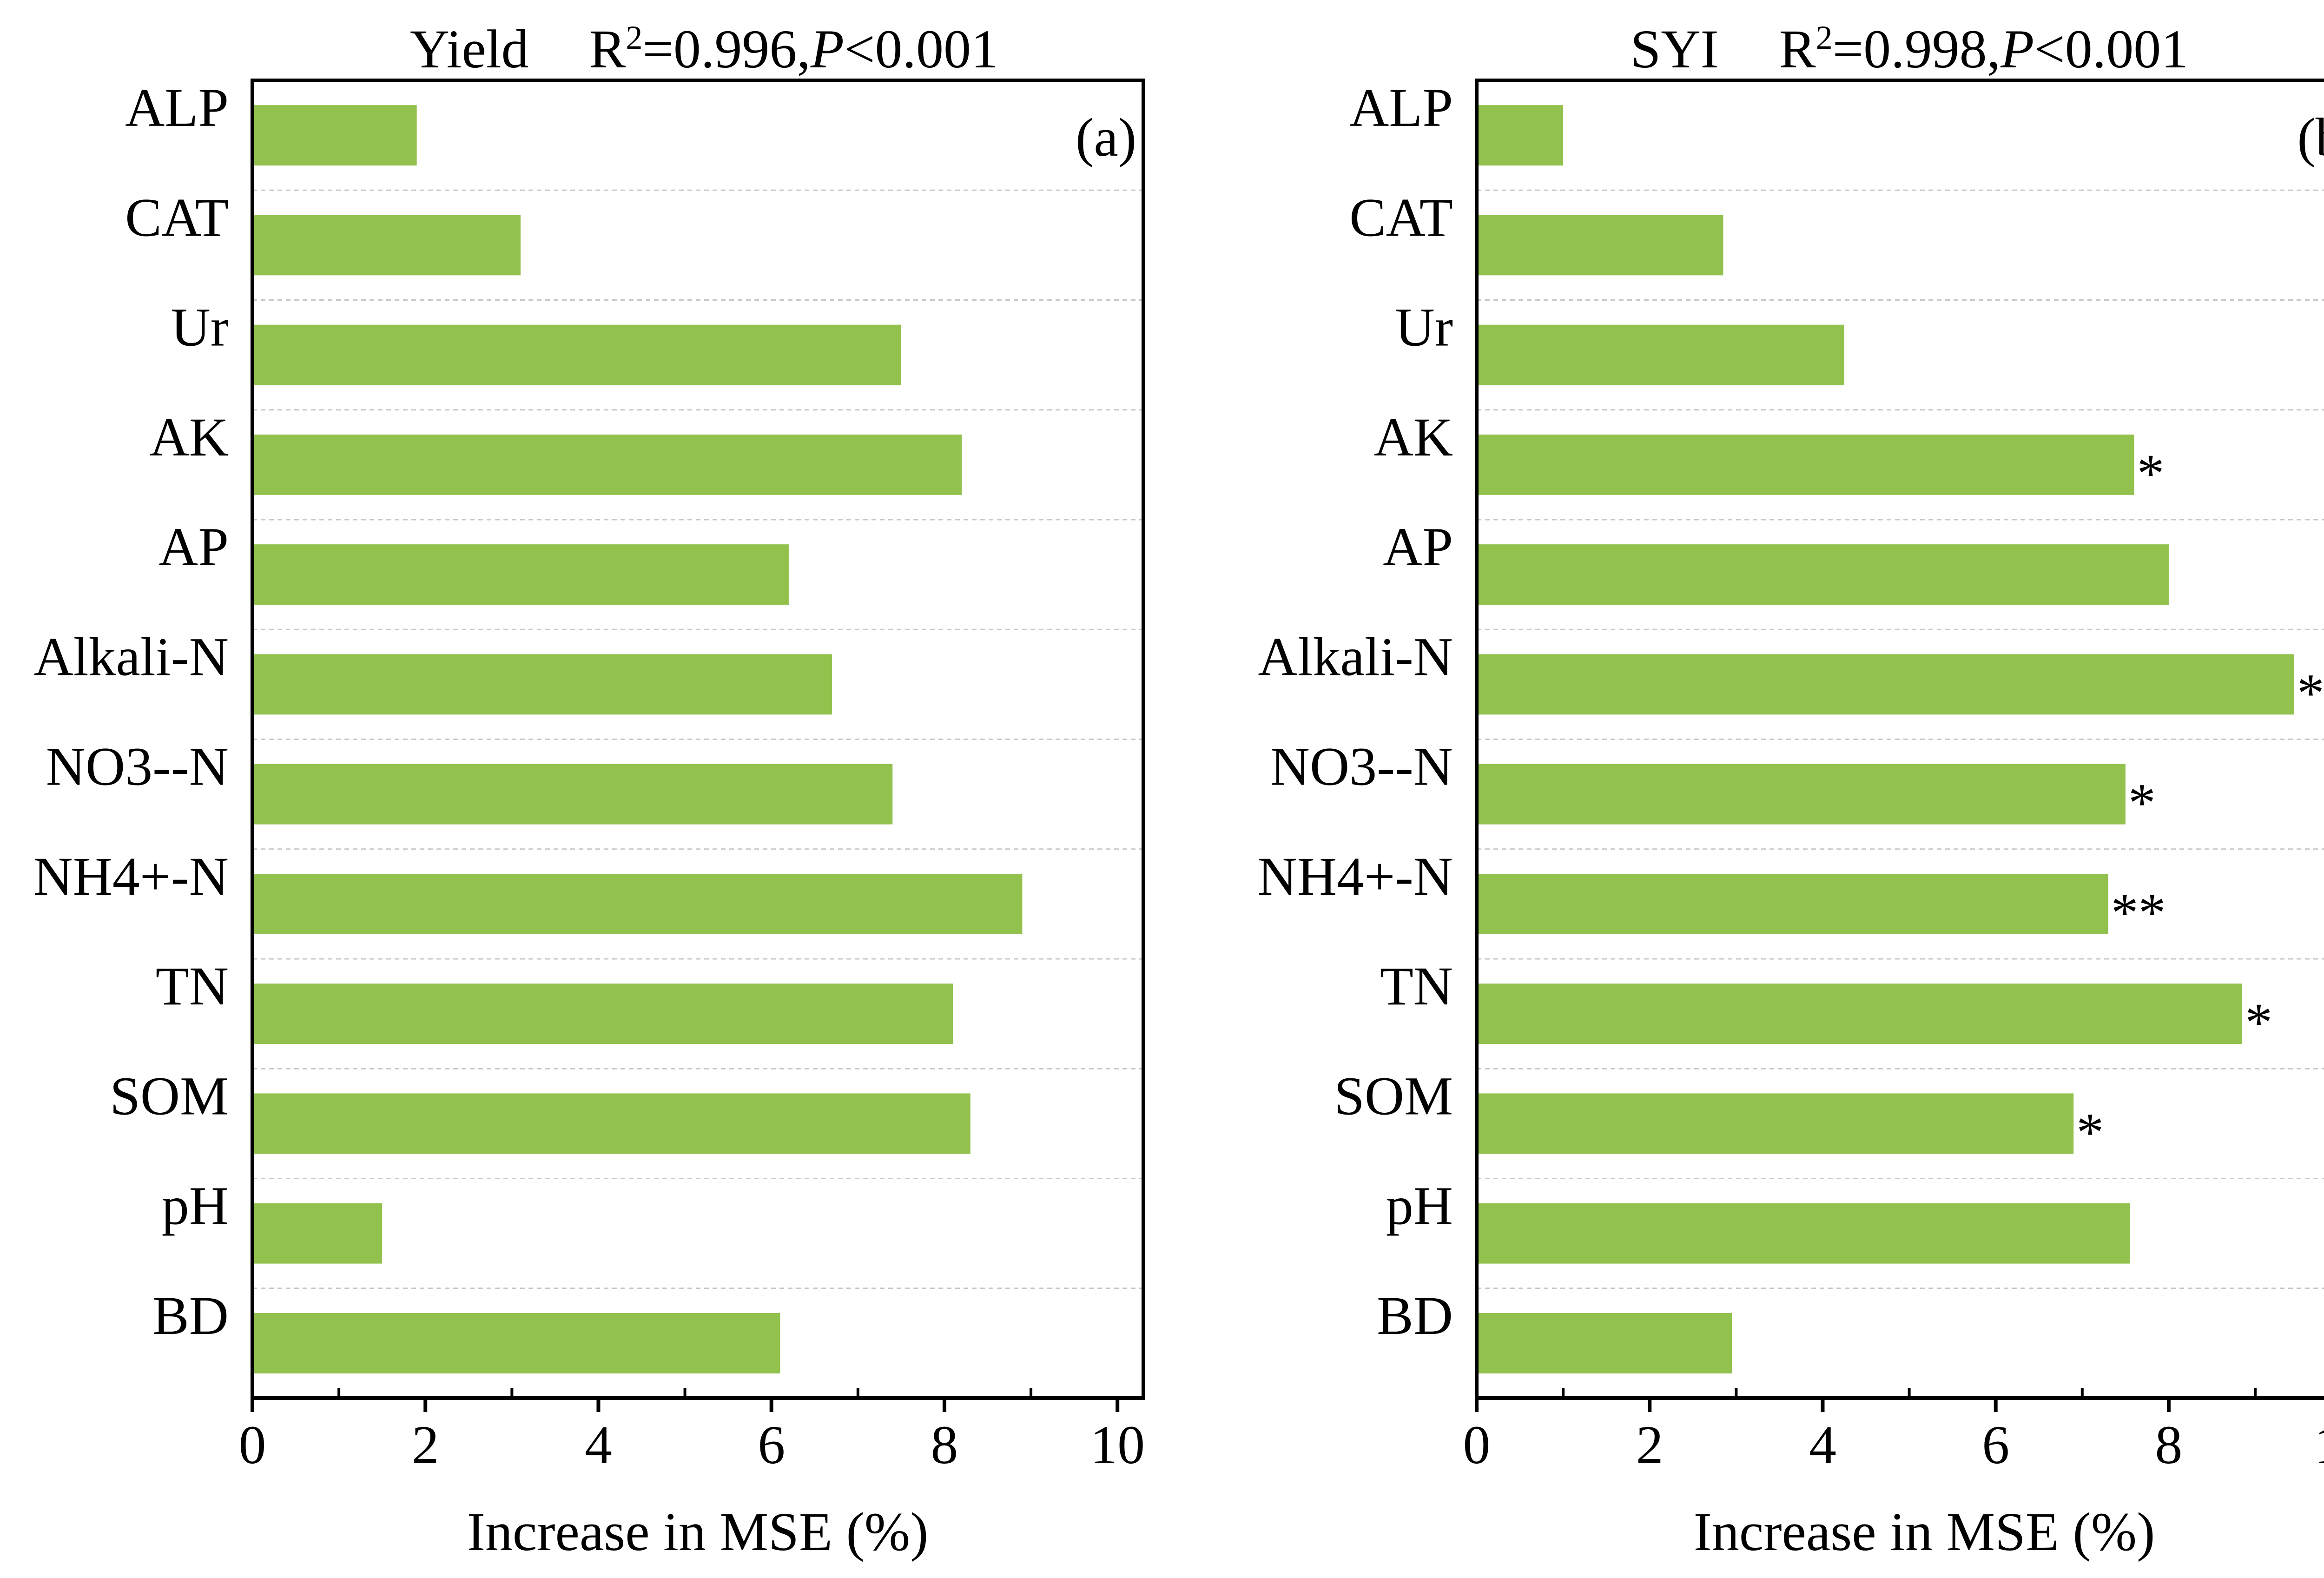 The image size is (2324, 1578). I want to click on panel-b-title-name: SYI, so click(1675, 49).